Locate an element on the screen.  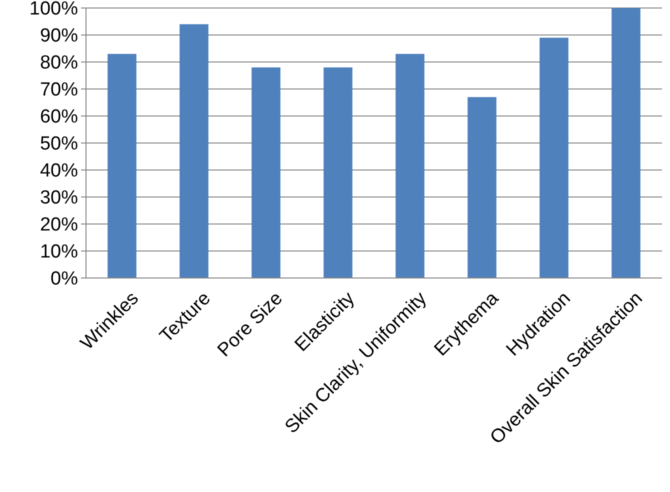
y-tick-label: 10% is located at coordinates (59, 252).